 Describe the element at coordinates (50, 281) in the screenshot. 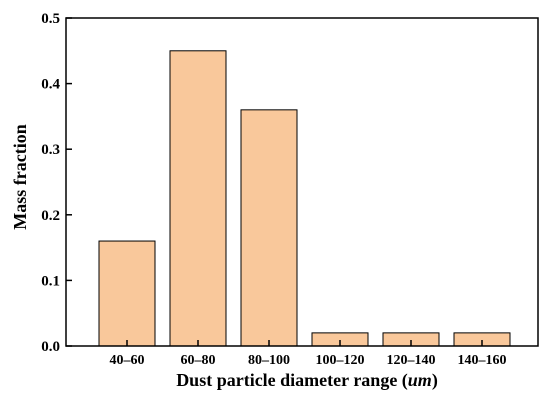

I see `y-tick-label: 0.1` at that location.